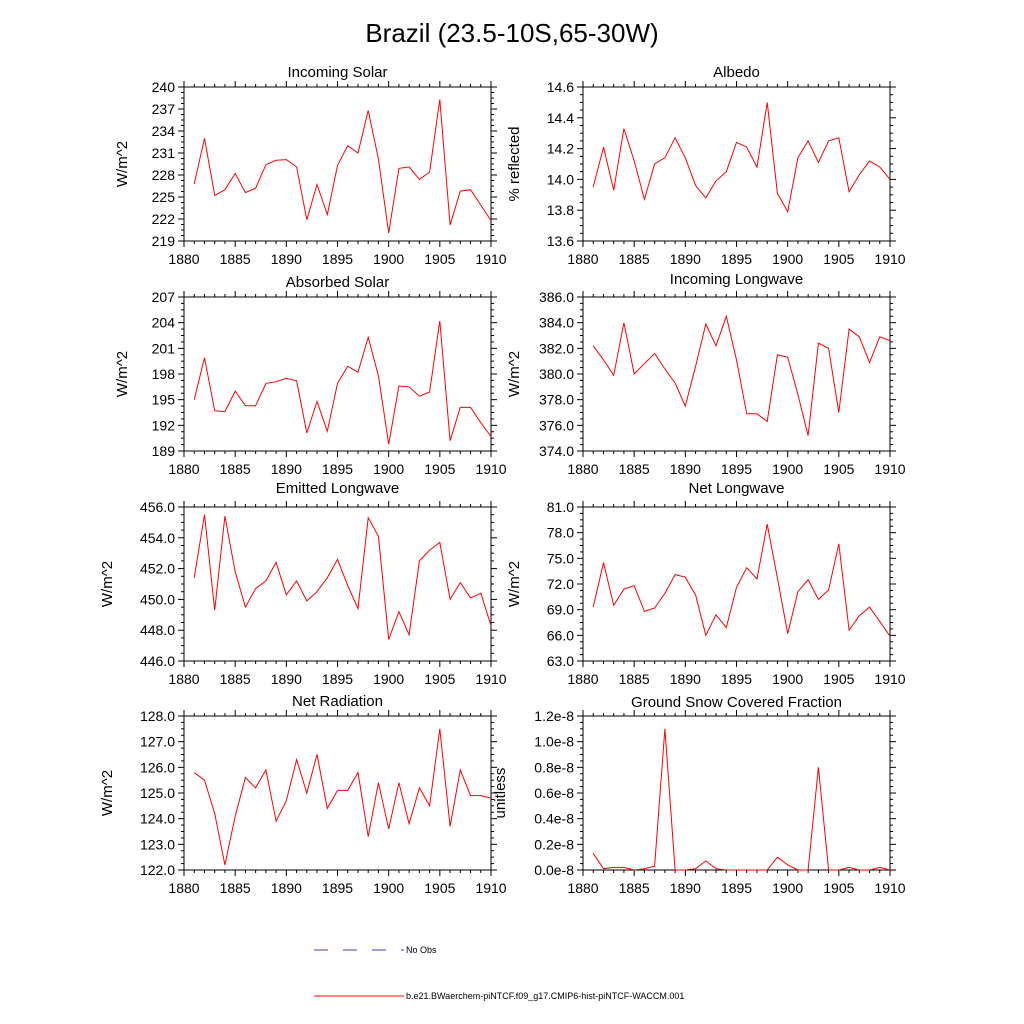 The image size is (1024, 1024). Describe the element at coordinates (157, 538) in the screenshot. I see `y-tick-label: 454.0` at that location.